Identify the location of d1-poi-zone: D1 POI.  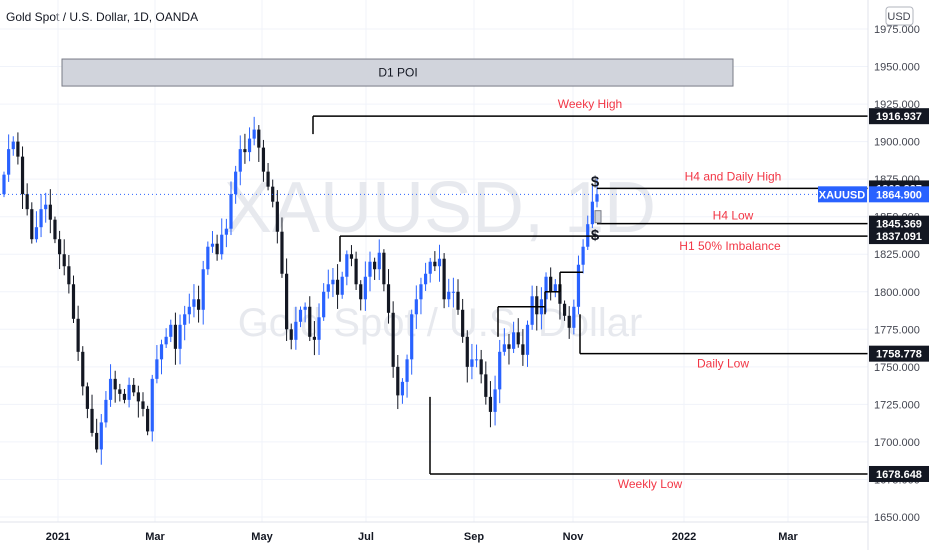
(397, 72).